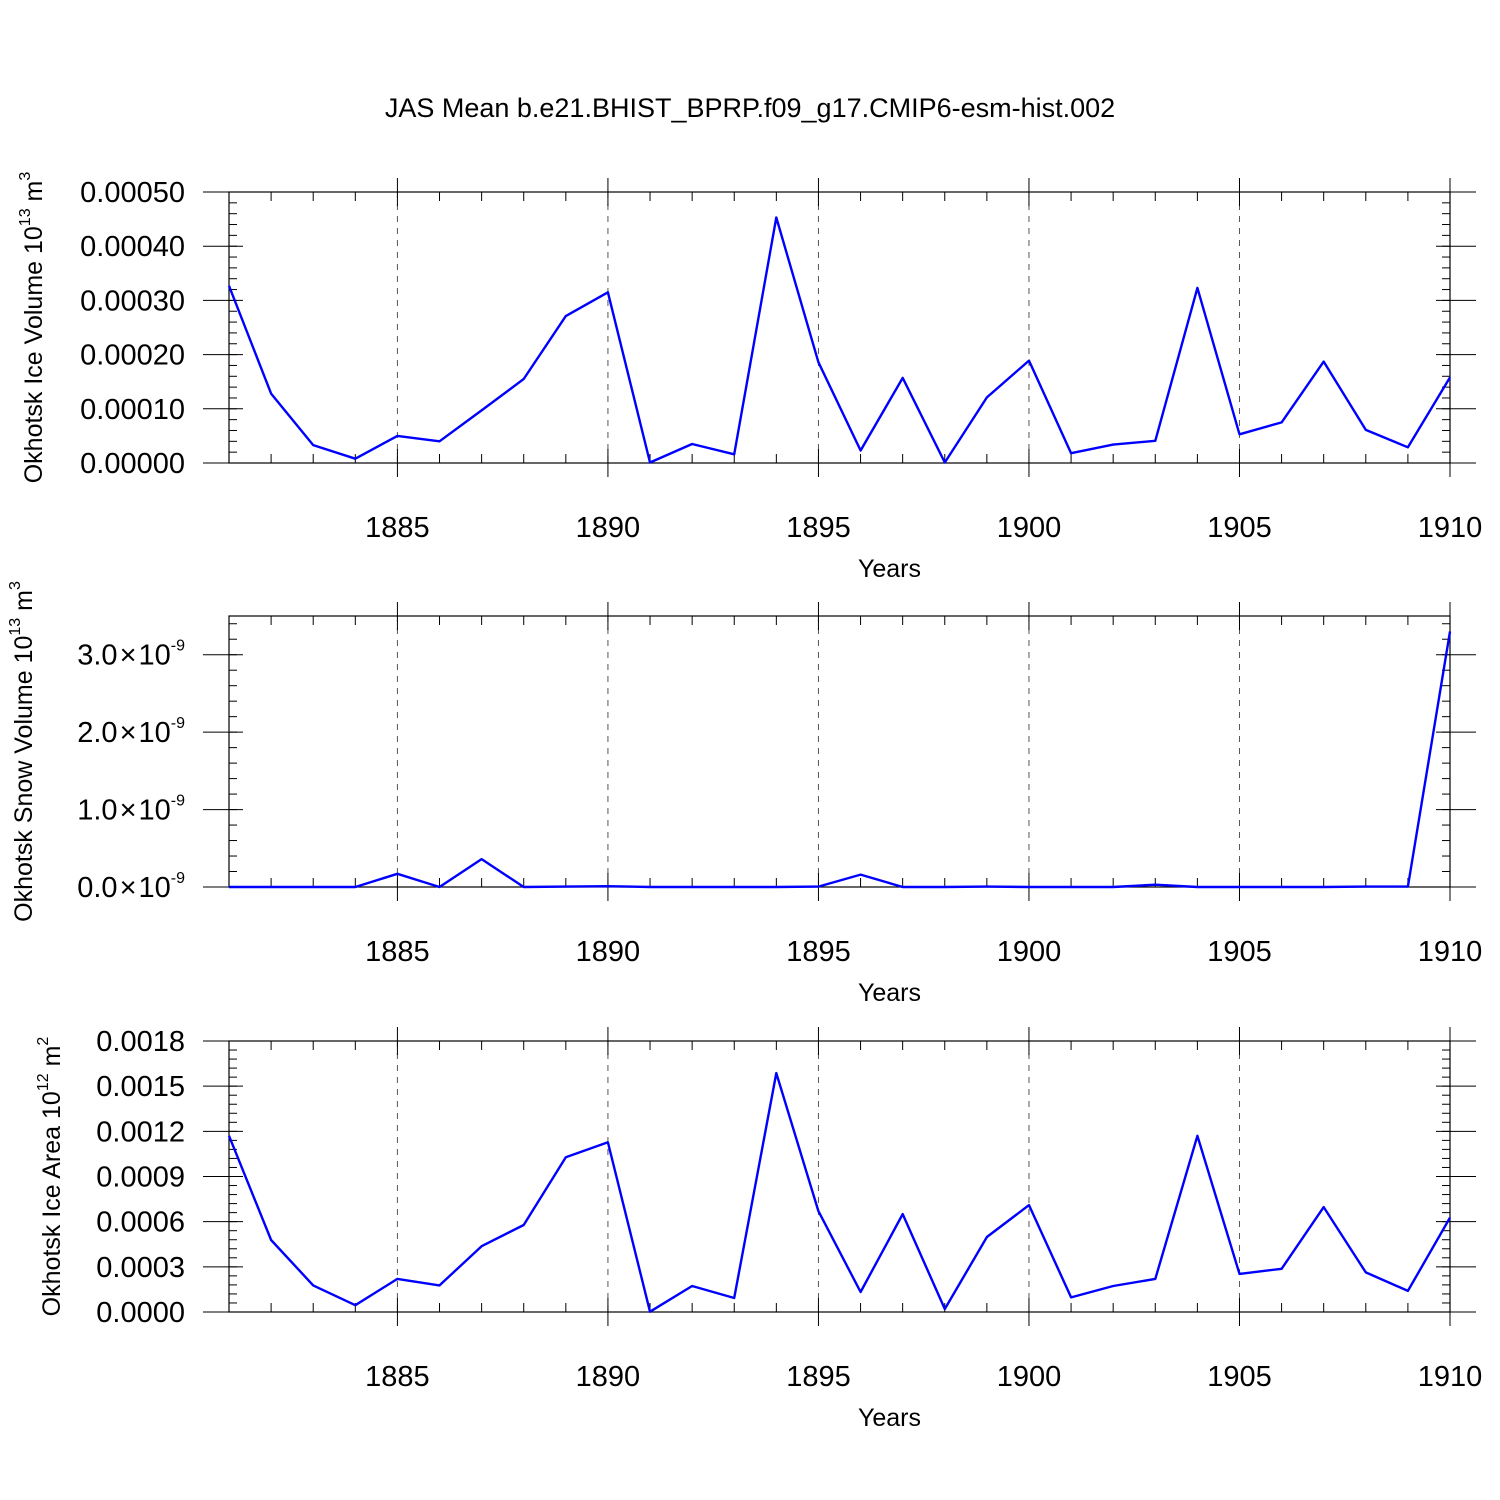 The height and width of the screenshot is (1500, 1500). I want to click on y-tick-label: 0.0006, so click(140, 1223).